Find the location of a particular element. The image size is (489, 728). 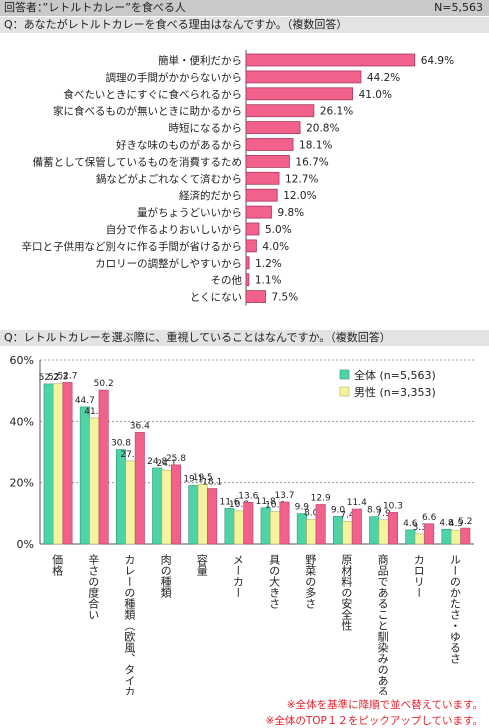

value-label: 52.2 is located at coordinates (49, 378).